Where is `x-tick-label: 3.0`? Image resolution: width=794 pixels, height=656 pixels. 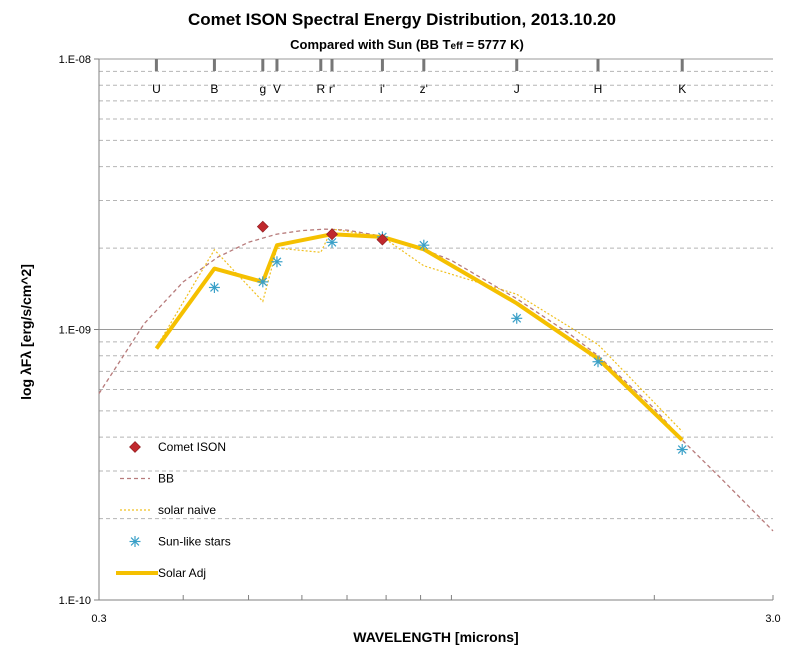
x-tick-label: 3.0 is located at coordinates (772, 619).